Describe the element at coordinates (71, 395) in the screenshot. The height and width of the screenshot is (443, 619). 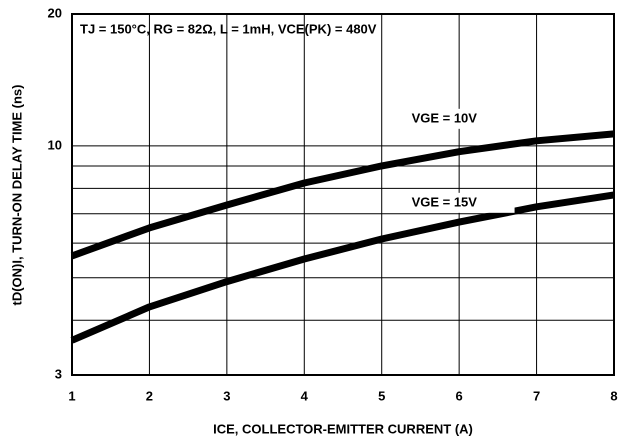
I see `x-tick-label: 1` at that location.